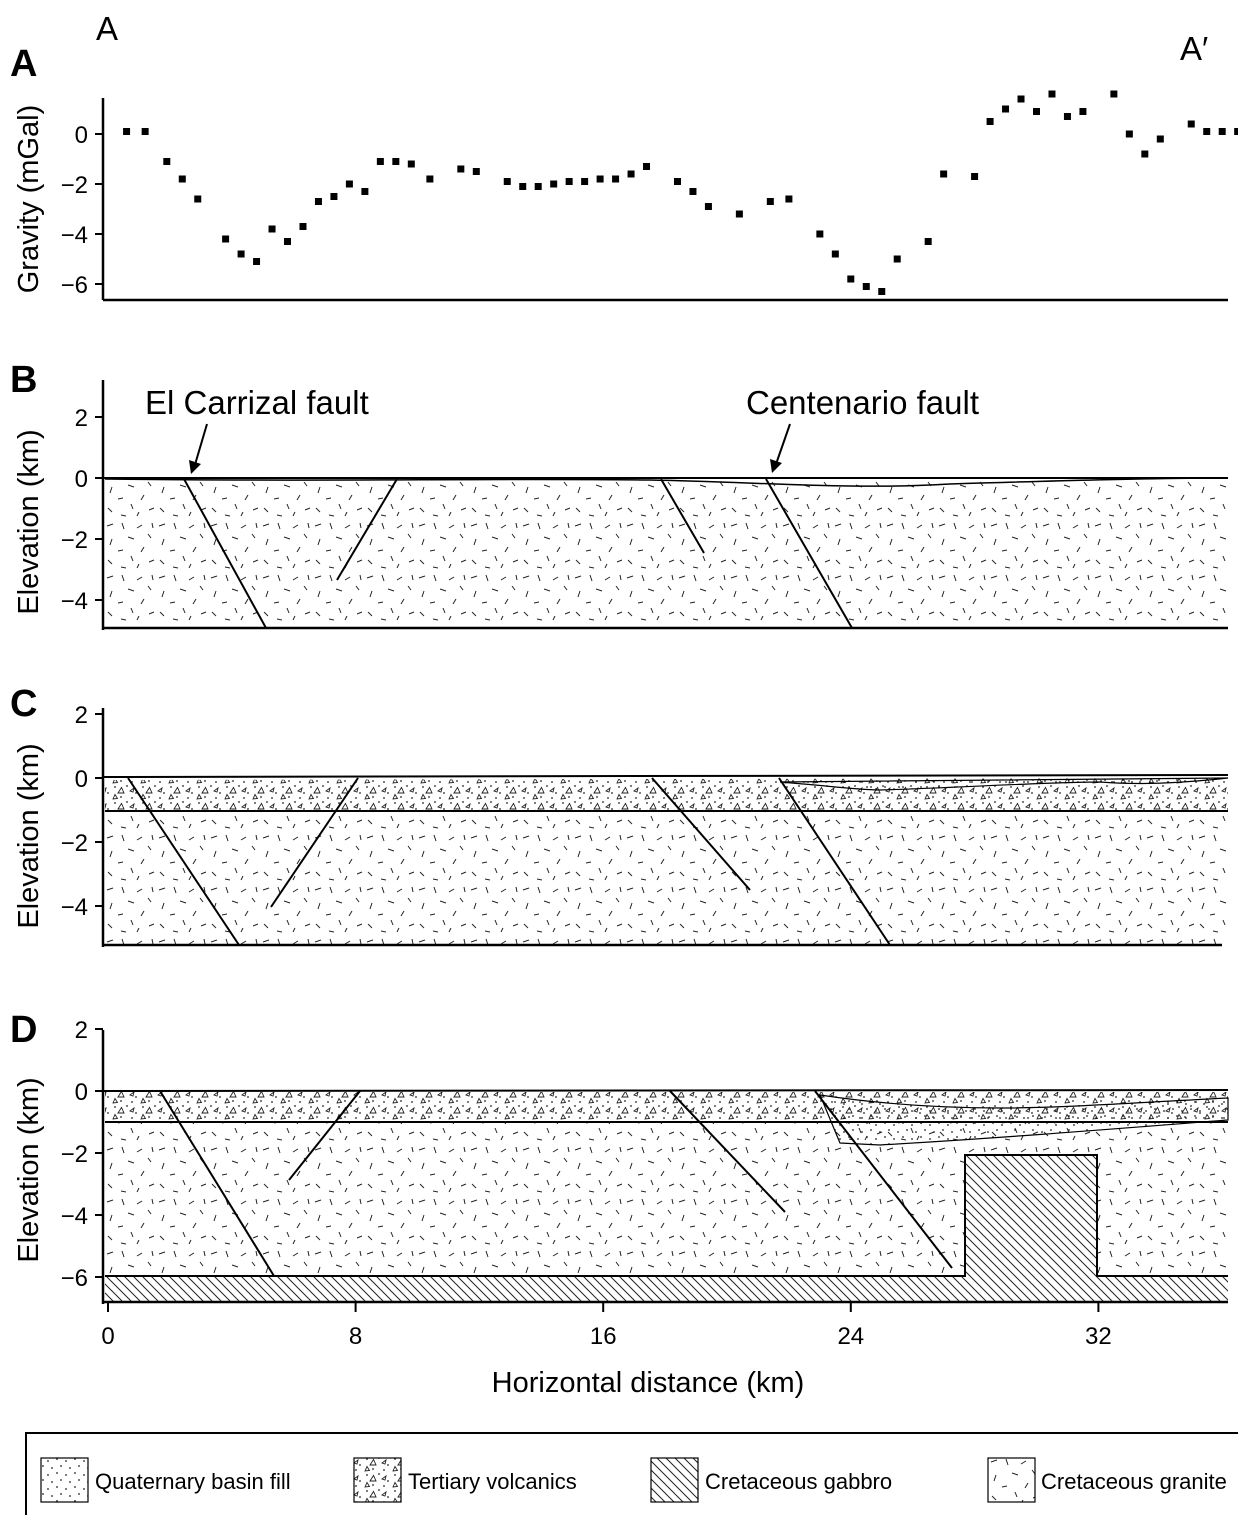  What do you see at coordinates (606, 1326) in the screenshot?
I see `x-ticks-d: 0 8 16 24 32` at bounding box center [606, 1326].